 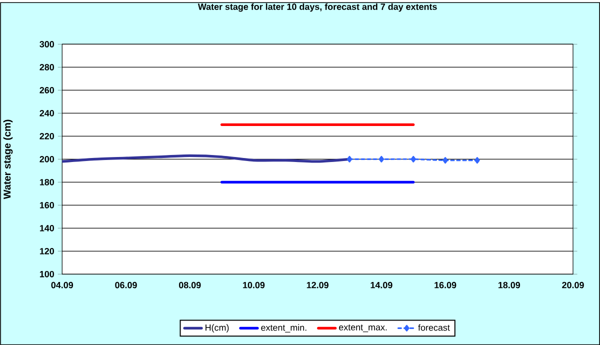 I want to click on y-tick-label: 140, so click(x=47, y=228).